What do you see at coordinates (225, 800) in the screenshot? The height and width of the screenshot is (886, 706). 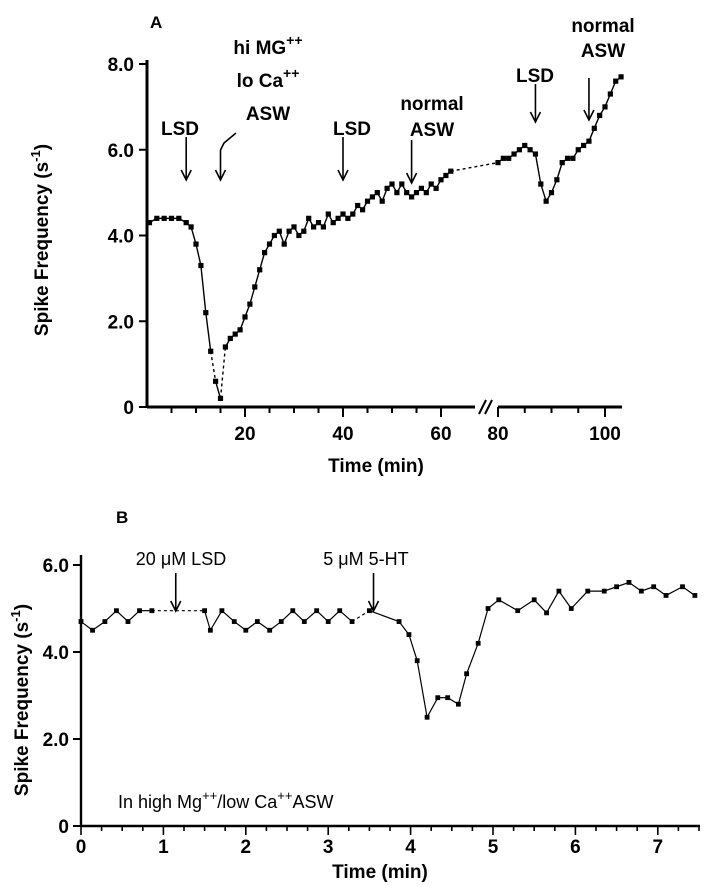 I see `panel-b-condition-note: In high Mg++/low Ca++ASW` at bounding box center [225, 800].